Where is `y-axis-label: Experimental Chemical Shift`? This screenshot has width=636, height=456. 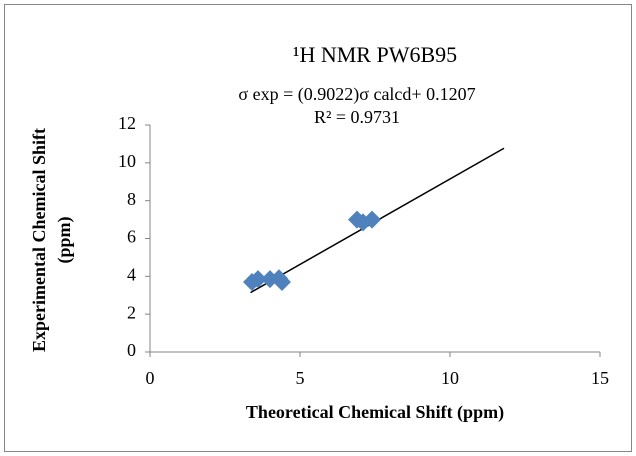 y-axis-label: Experimental Chemical Shift is located at coordinates (39, 240).